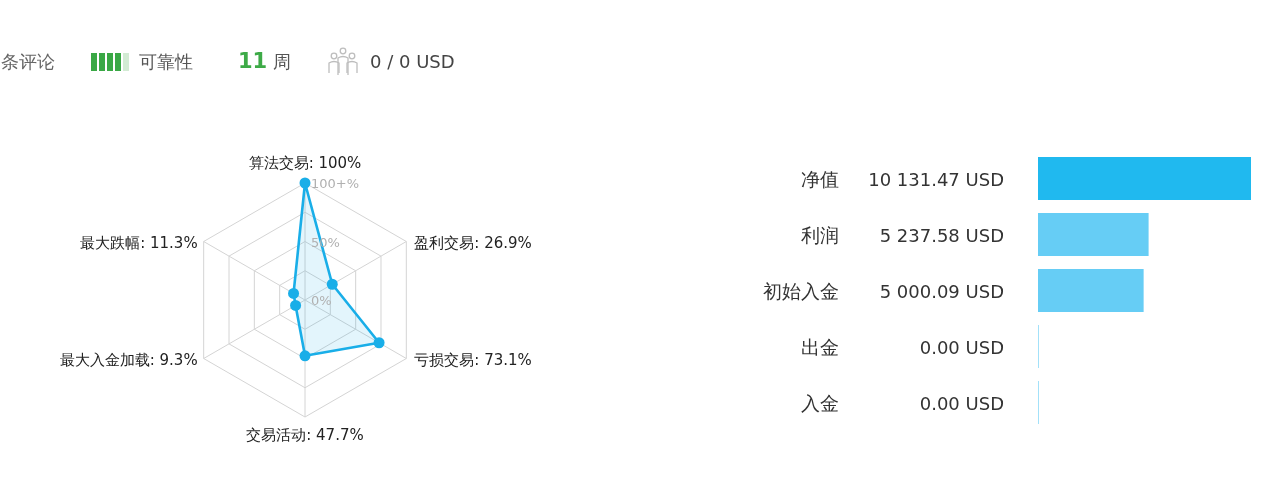 This screenshot has height=483, width=1280. I want to click on bar-category-label: 初始入金, so click(801, 290).